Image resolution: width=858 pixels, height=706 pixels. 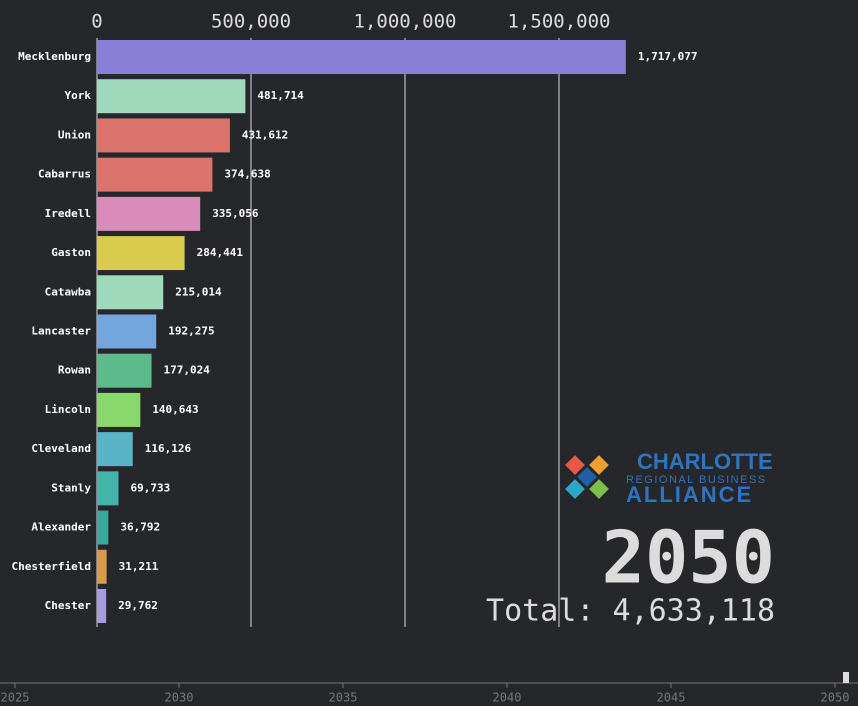 What do you see at coordinates (138, 605) in the screenshot?
I see `value-label: 29,762` at bounding box center [138, 605].